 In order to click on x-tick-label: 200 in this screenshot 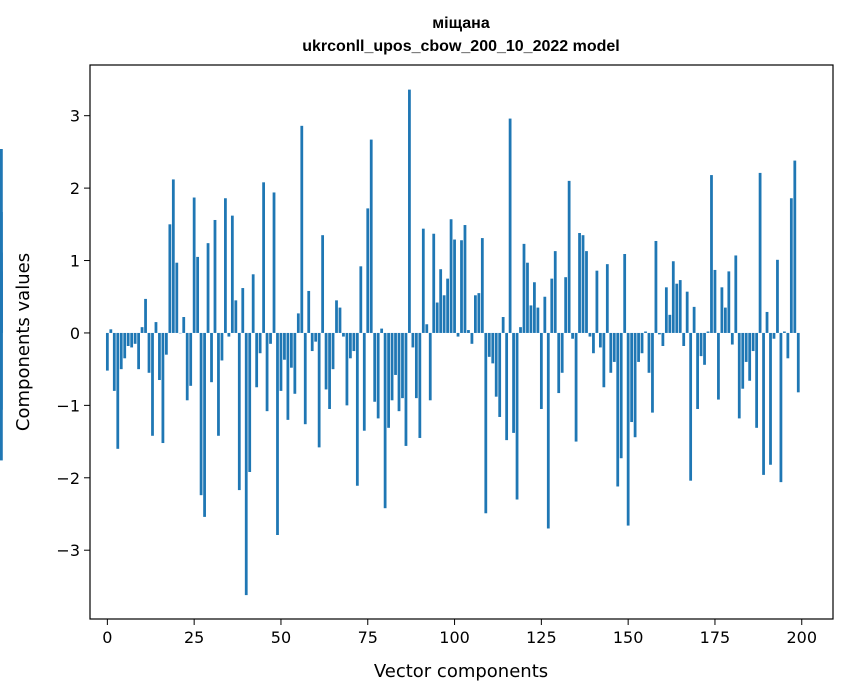, I will do `click(801, 637)`.